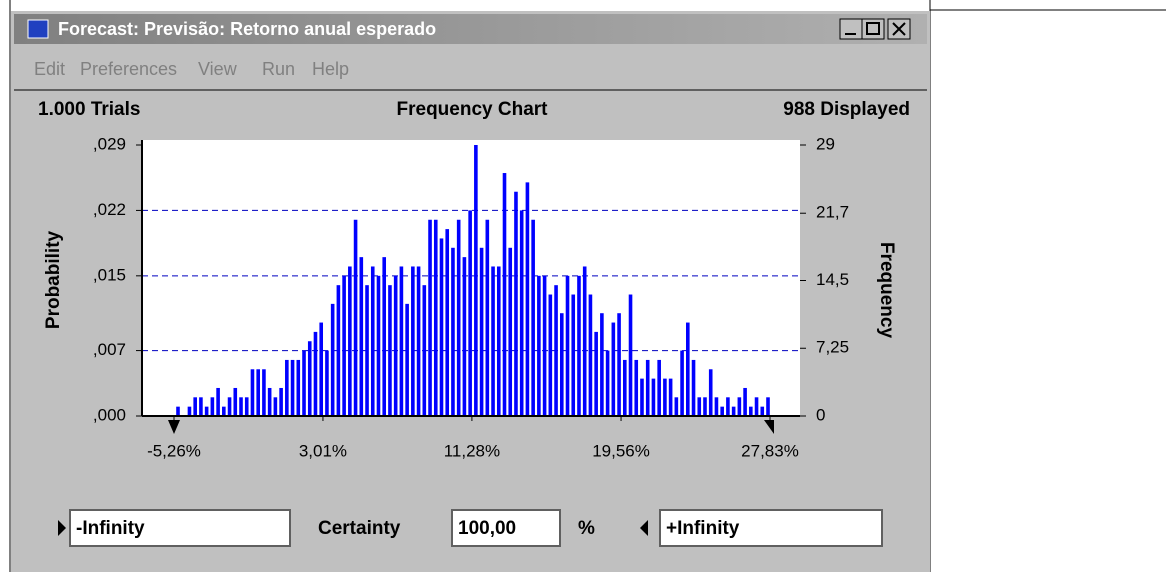 This screenshot has height=572, width=1166. I want to click on menu-item: Edit, so click(49, 69).